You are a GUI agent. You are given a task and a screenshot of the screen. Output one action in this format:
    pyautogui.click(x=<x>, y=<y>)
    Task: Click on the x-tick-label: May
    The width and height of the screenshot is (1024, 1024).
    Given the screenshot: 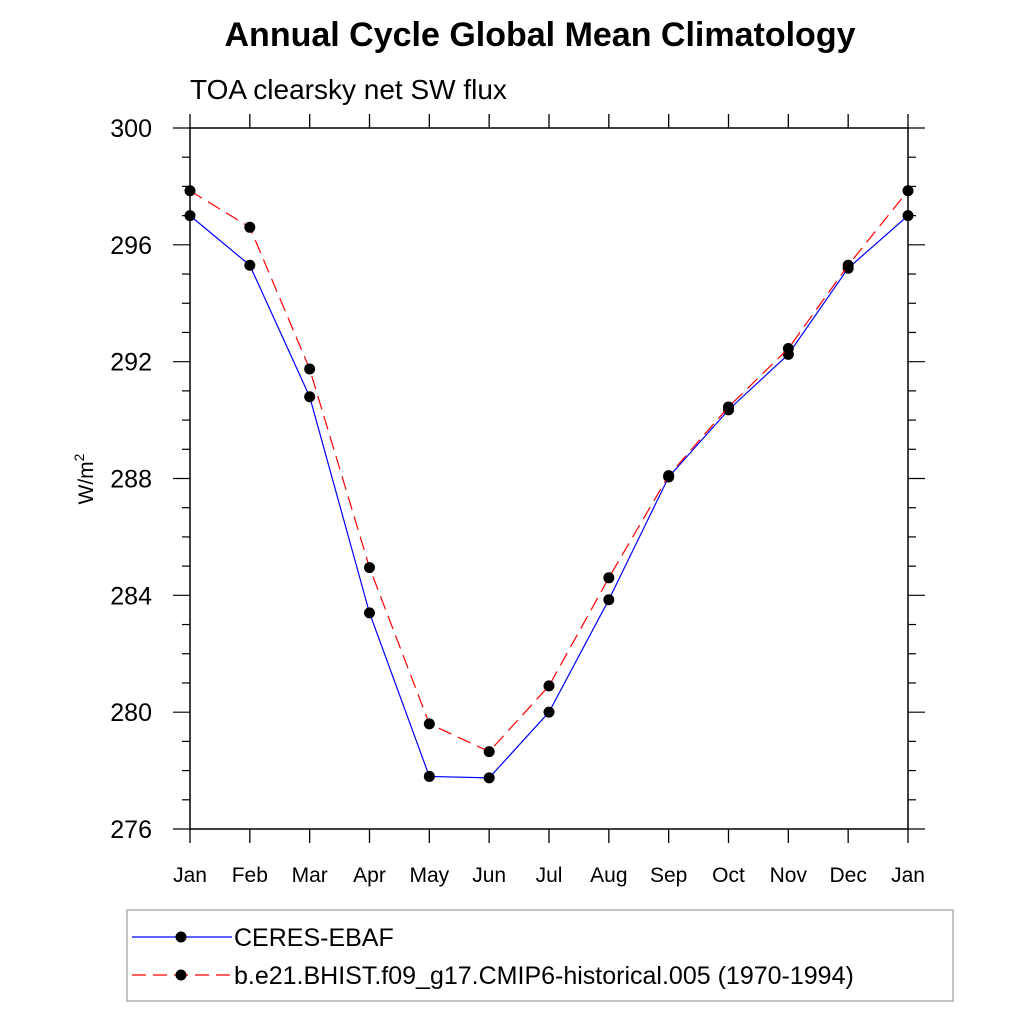 What is the action you would take?
    pyautogui.click(x=429, y=875)
    